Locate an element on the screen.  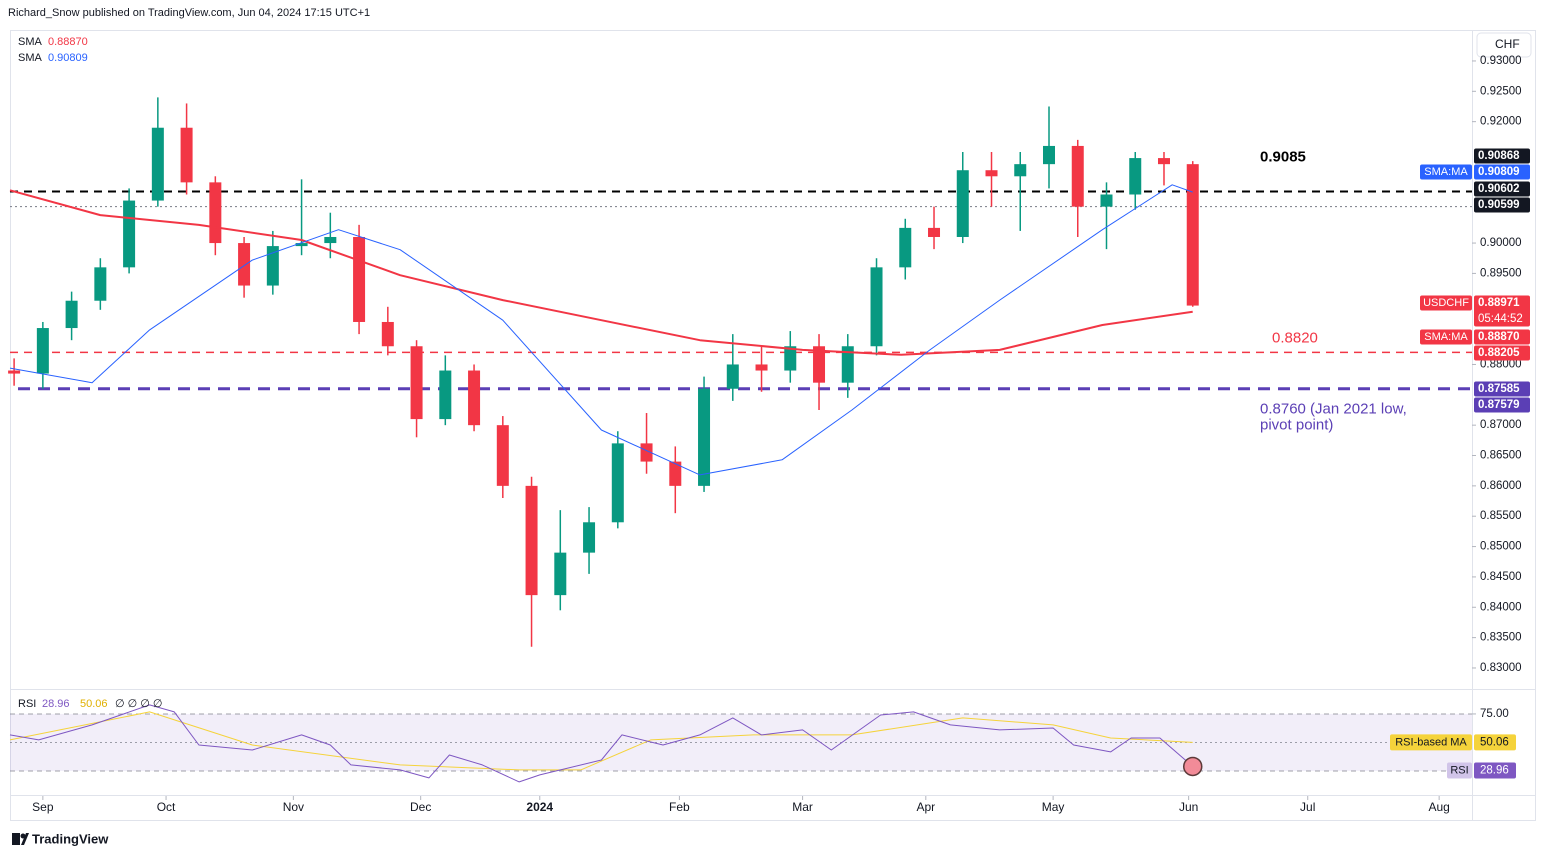
level-annotation: 0.8760 (Jan 2021 low, is located at coordinates (1333, 409).